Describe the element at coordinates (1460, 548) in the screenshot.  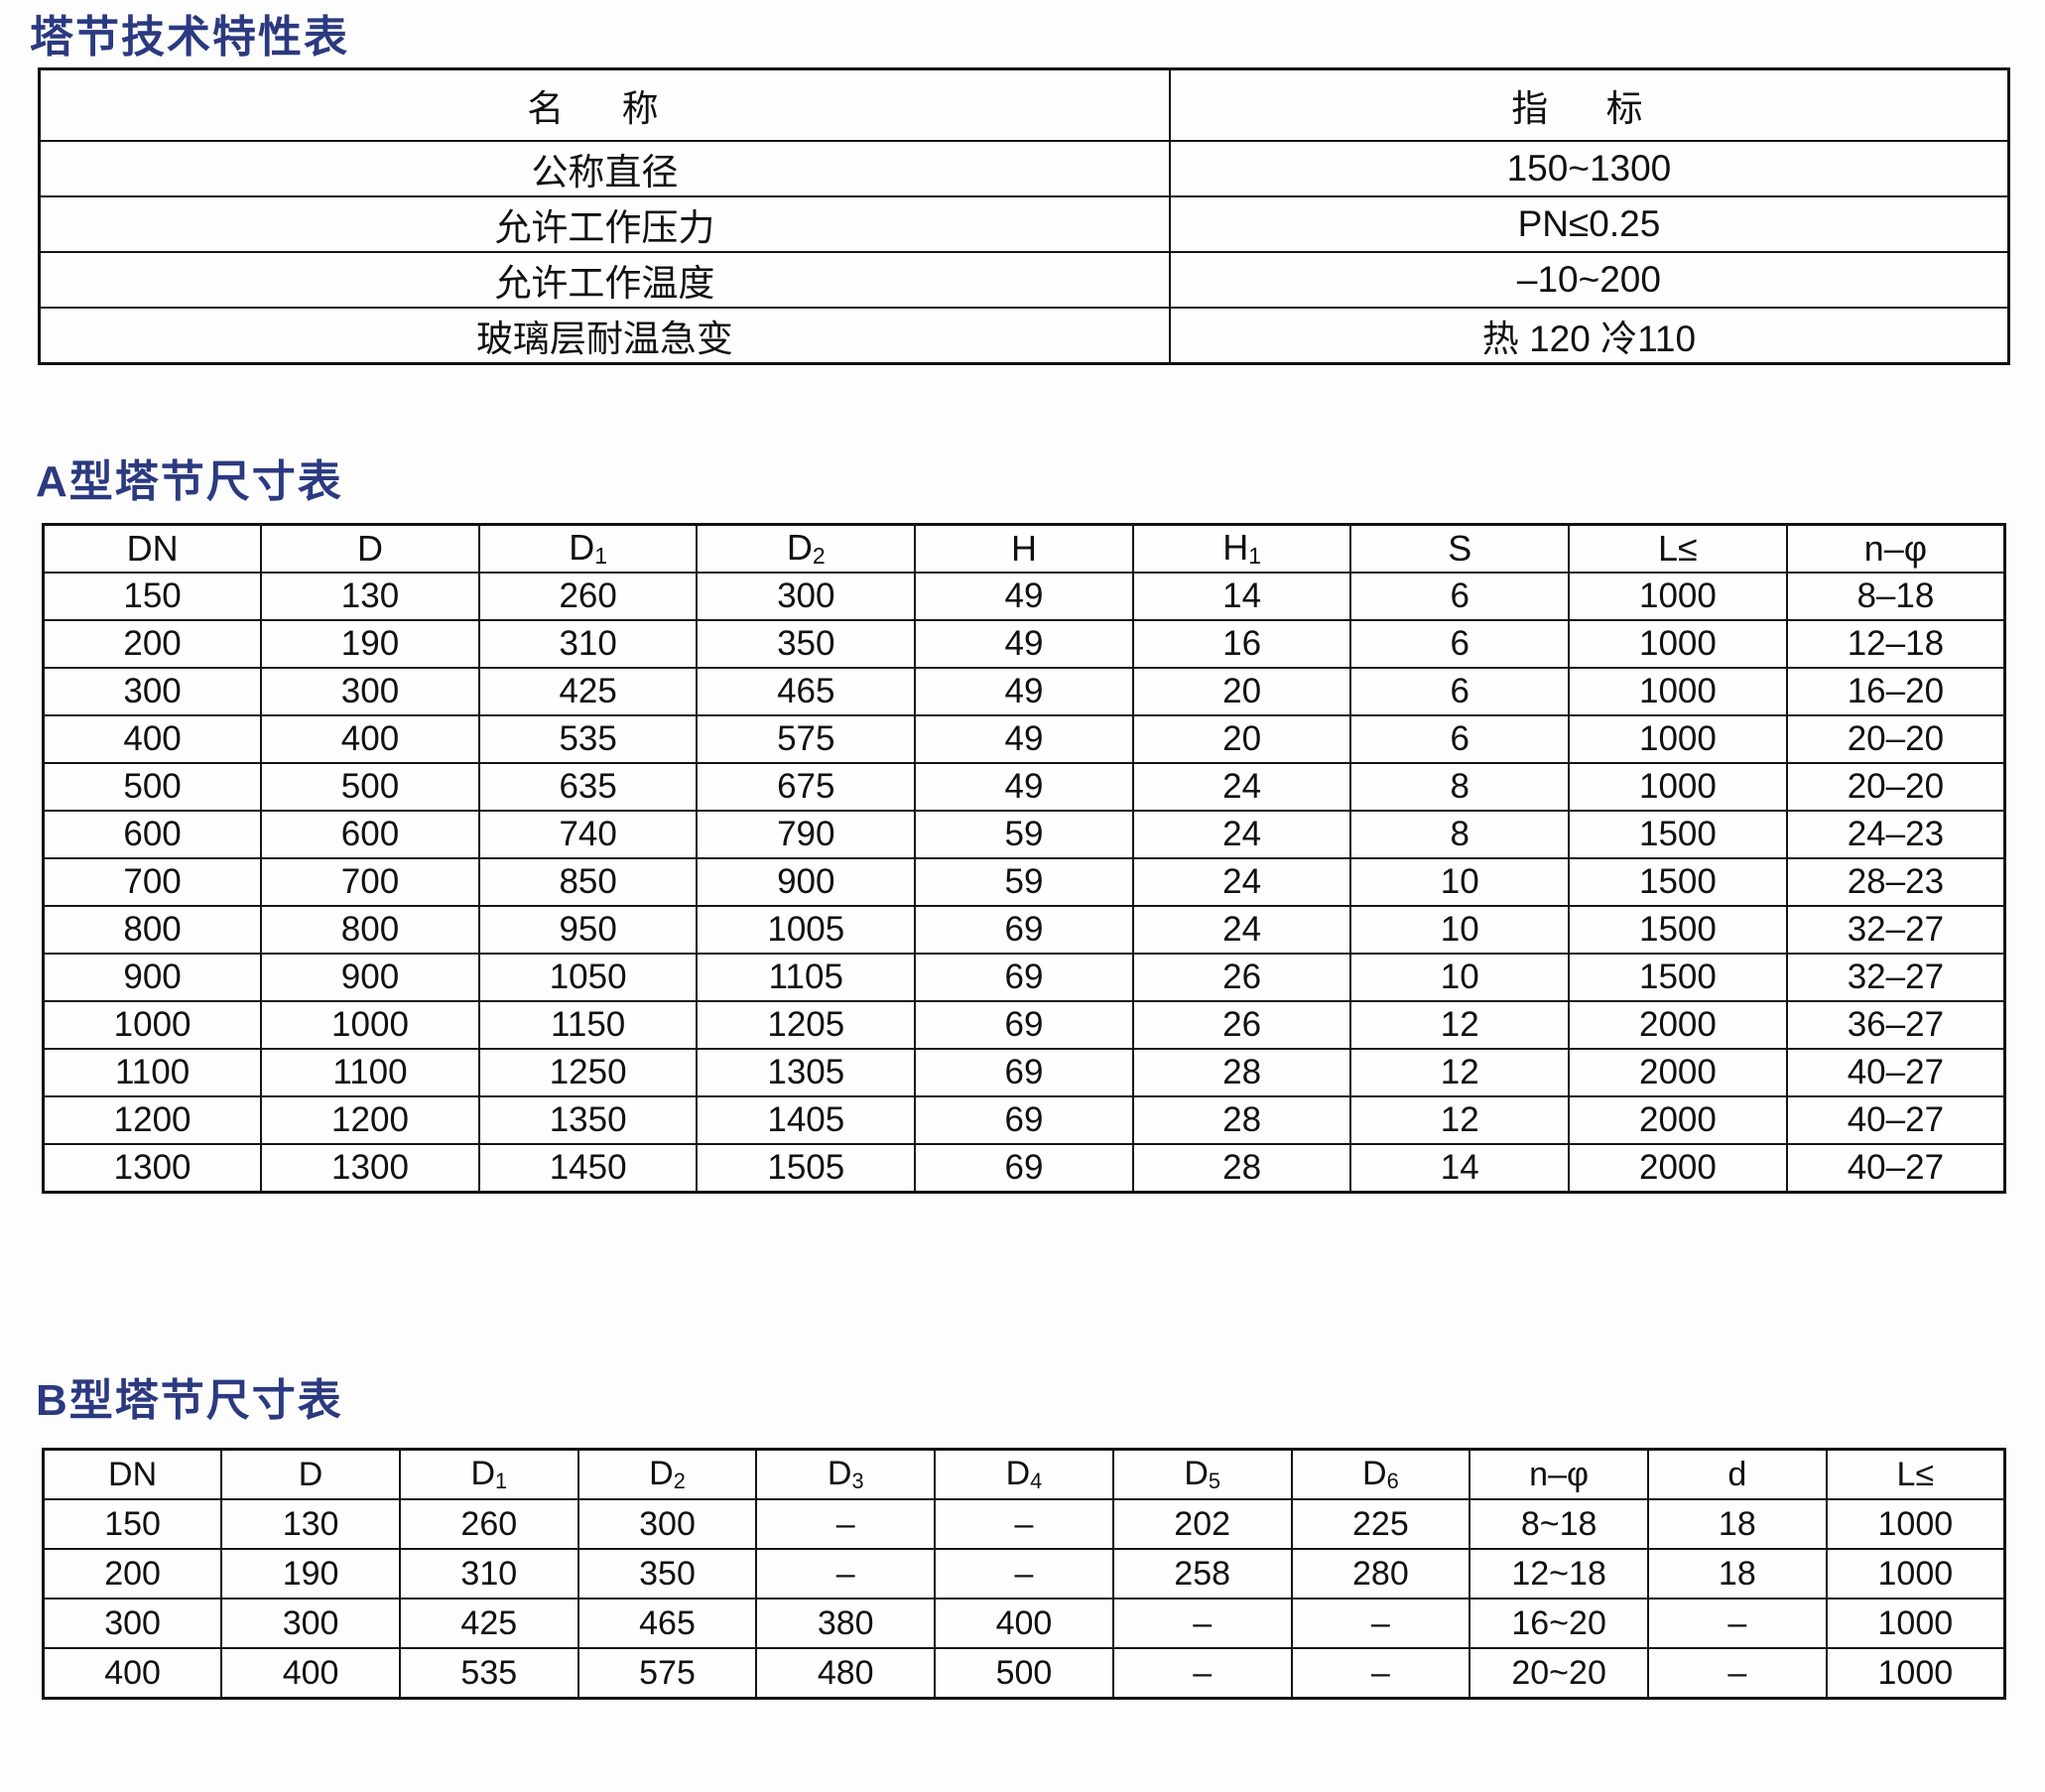
I see `a-col-header-label: S` at that location.